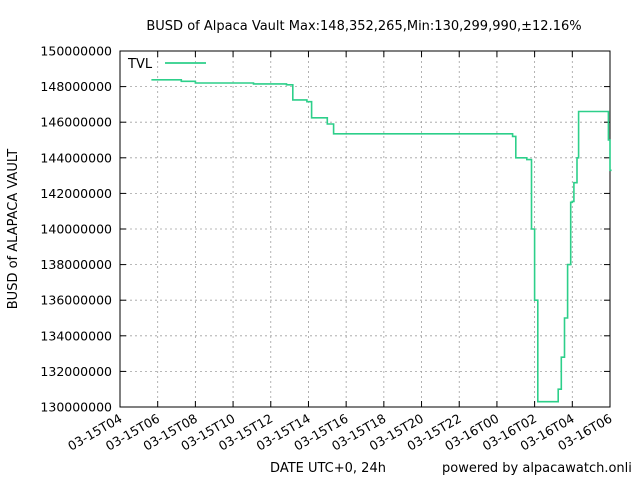 The width and height of the screenshot is (640, 480). I want to click on y-tick-label: 144000000, so click(76, 157).